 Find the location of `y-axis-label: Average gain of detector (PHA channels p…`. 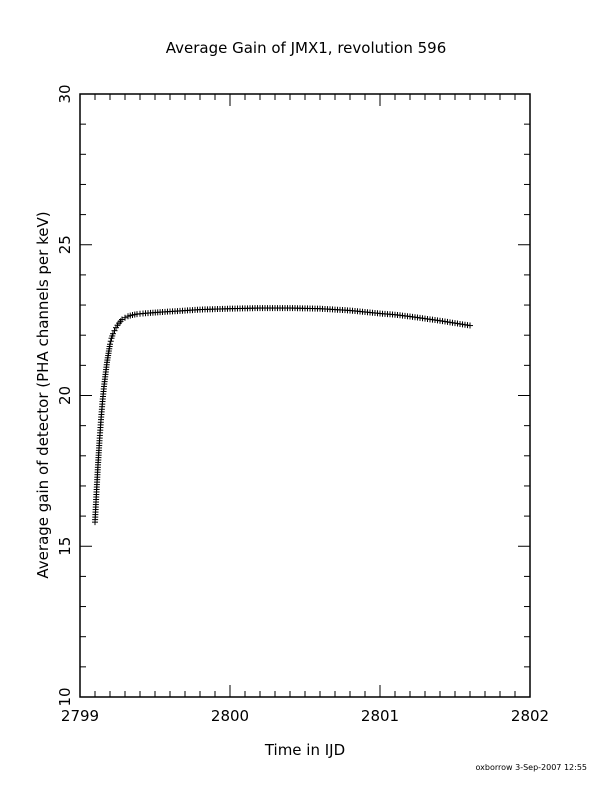

y-axis-label: Average gain of detector (PHA channels p… is located at coordinates (43, 394).